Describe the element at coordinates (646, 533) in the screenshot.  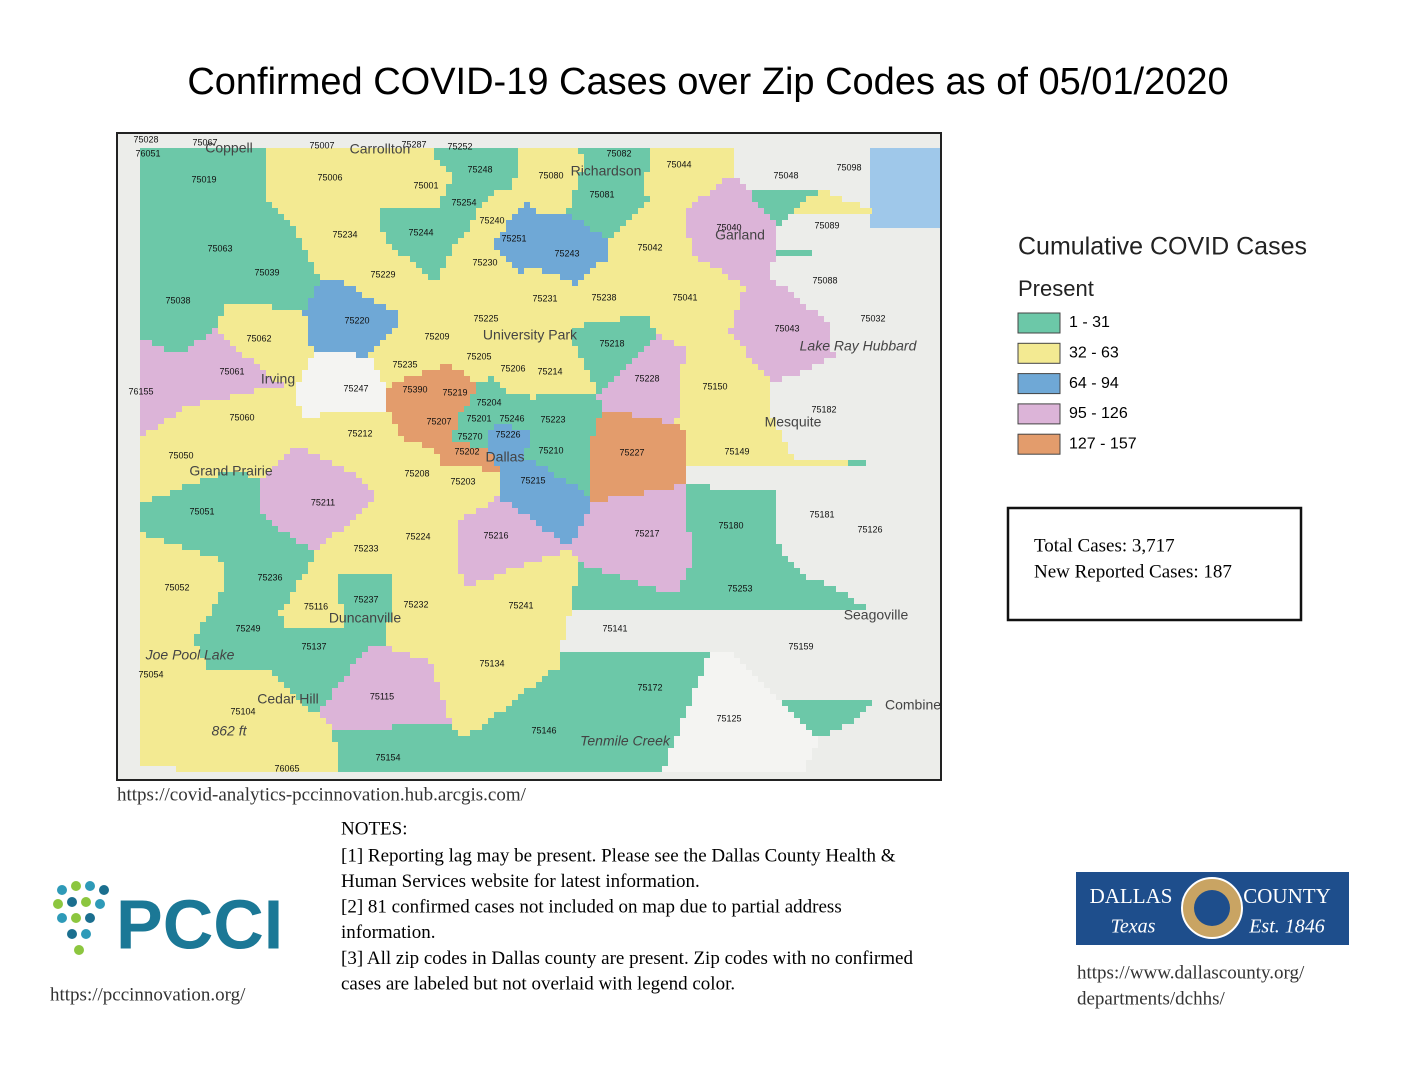
I see `zip-label: 75217` at that location.